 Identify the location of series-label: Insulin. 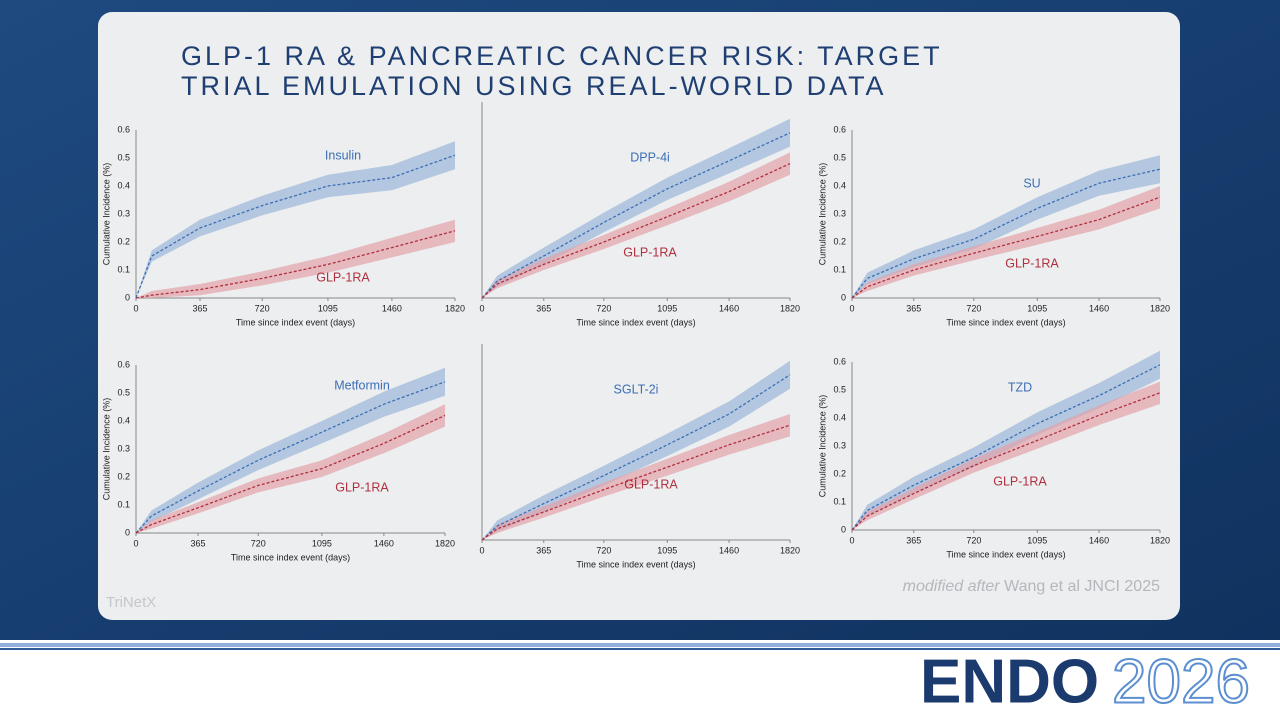
(343, 155).